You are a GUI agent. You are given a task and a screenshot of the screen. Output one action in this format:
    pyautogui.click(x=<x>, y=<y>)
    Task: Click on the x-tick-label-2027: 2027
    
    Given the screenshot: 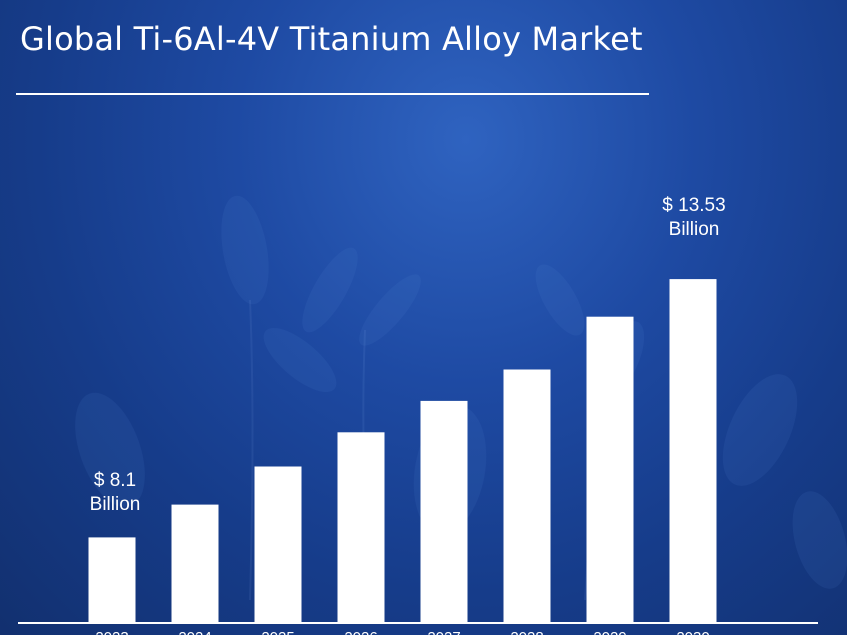 What is the action you would take?
    pyautogui.click(x=443, y=632)
    